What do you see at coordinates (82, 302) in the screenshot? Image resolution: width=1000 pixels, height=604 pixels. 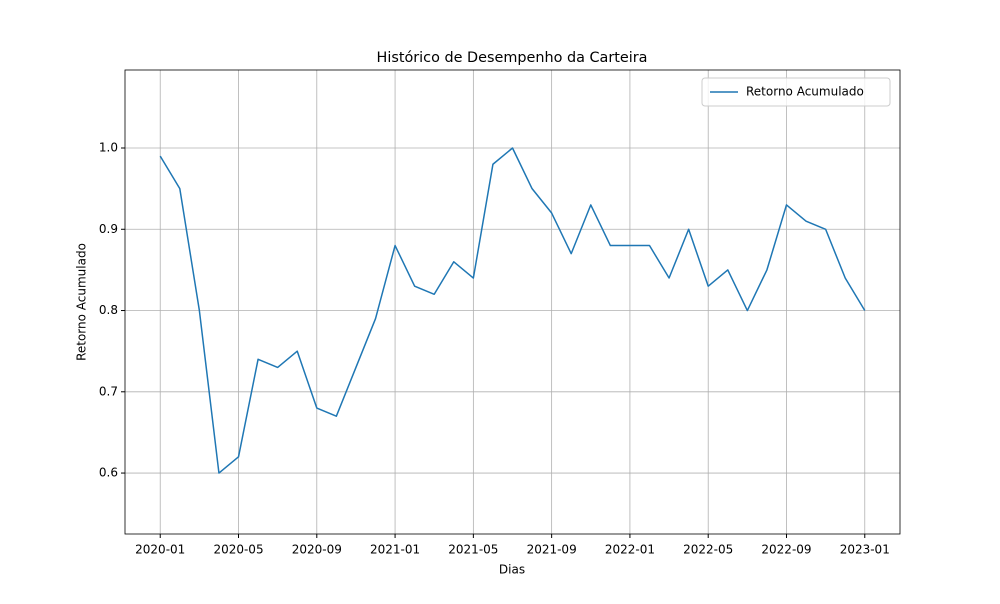 I see `y-axis-label: Retorno Acumulado` at bounding box center [82, 302].